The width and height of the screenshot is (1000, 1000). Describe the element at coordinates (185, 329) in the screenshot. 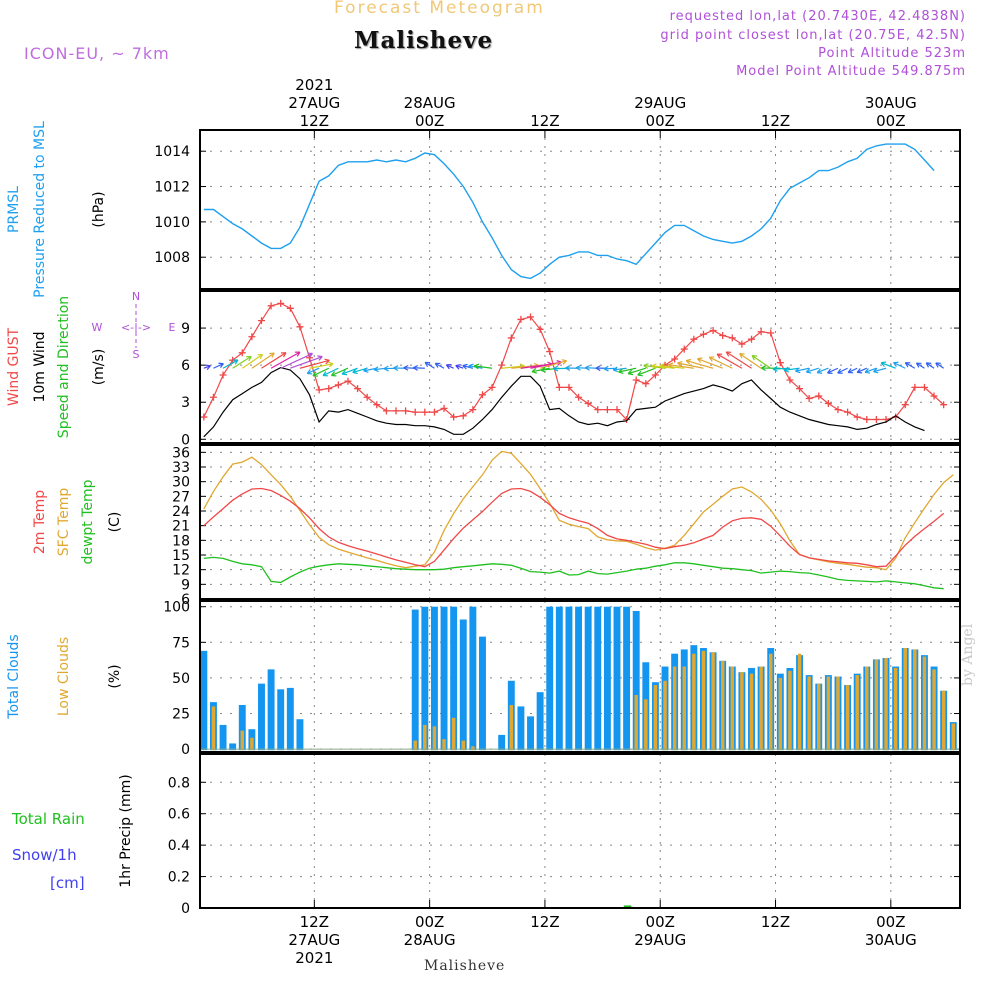

I see `y-tick-label: 9` at that location.